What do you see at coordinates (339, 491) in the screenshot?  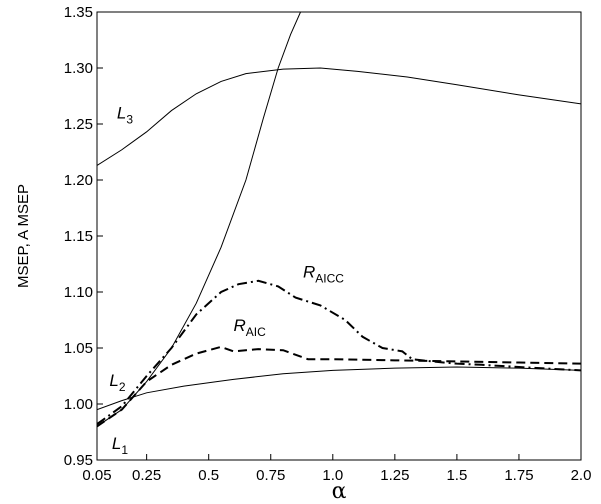 I see `x-axis-title: α` at bounding box center [339, 491].